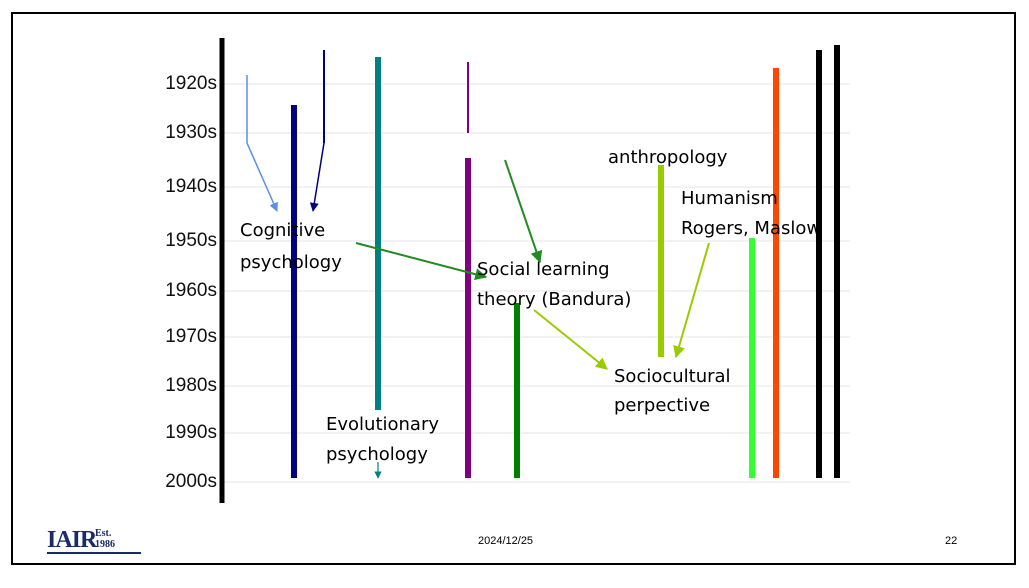 The width and height of the screenshot is (1029, 588). What do you see at coordinates (191, 132) in the screenshot?
I see `decade-label-1930s: 1930s` at bounding box center [191, 132].